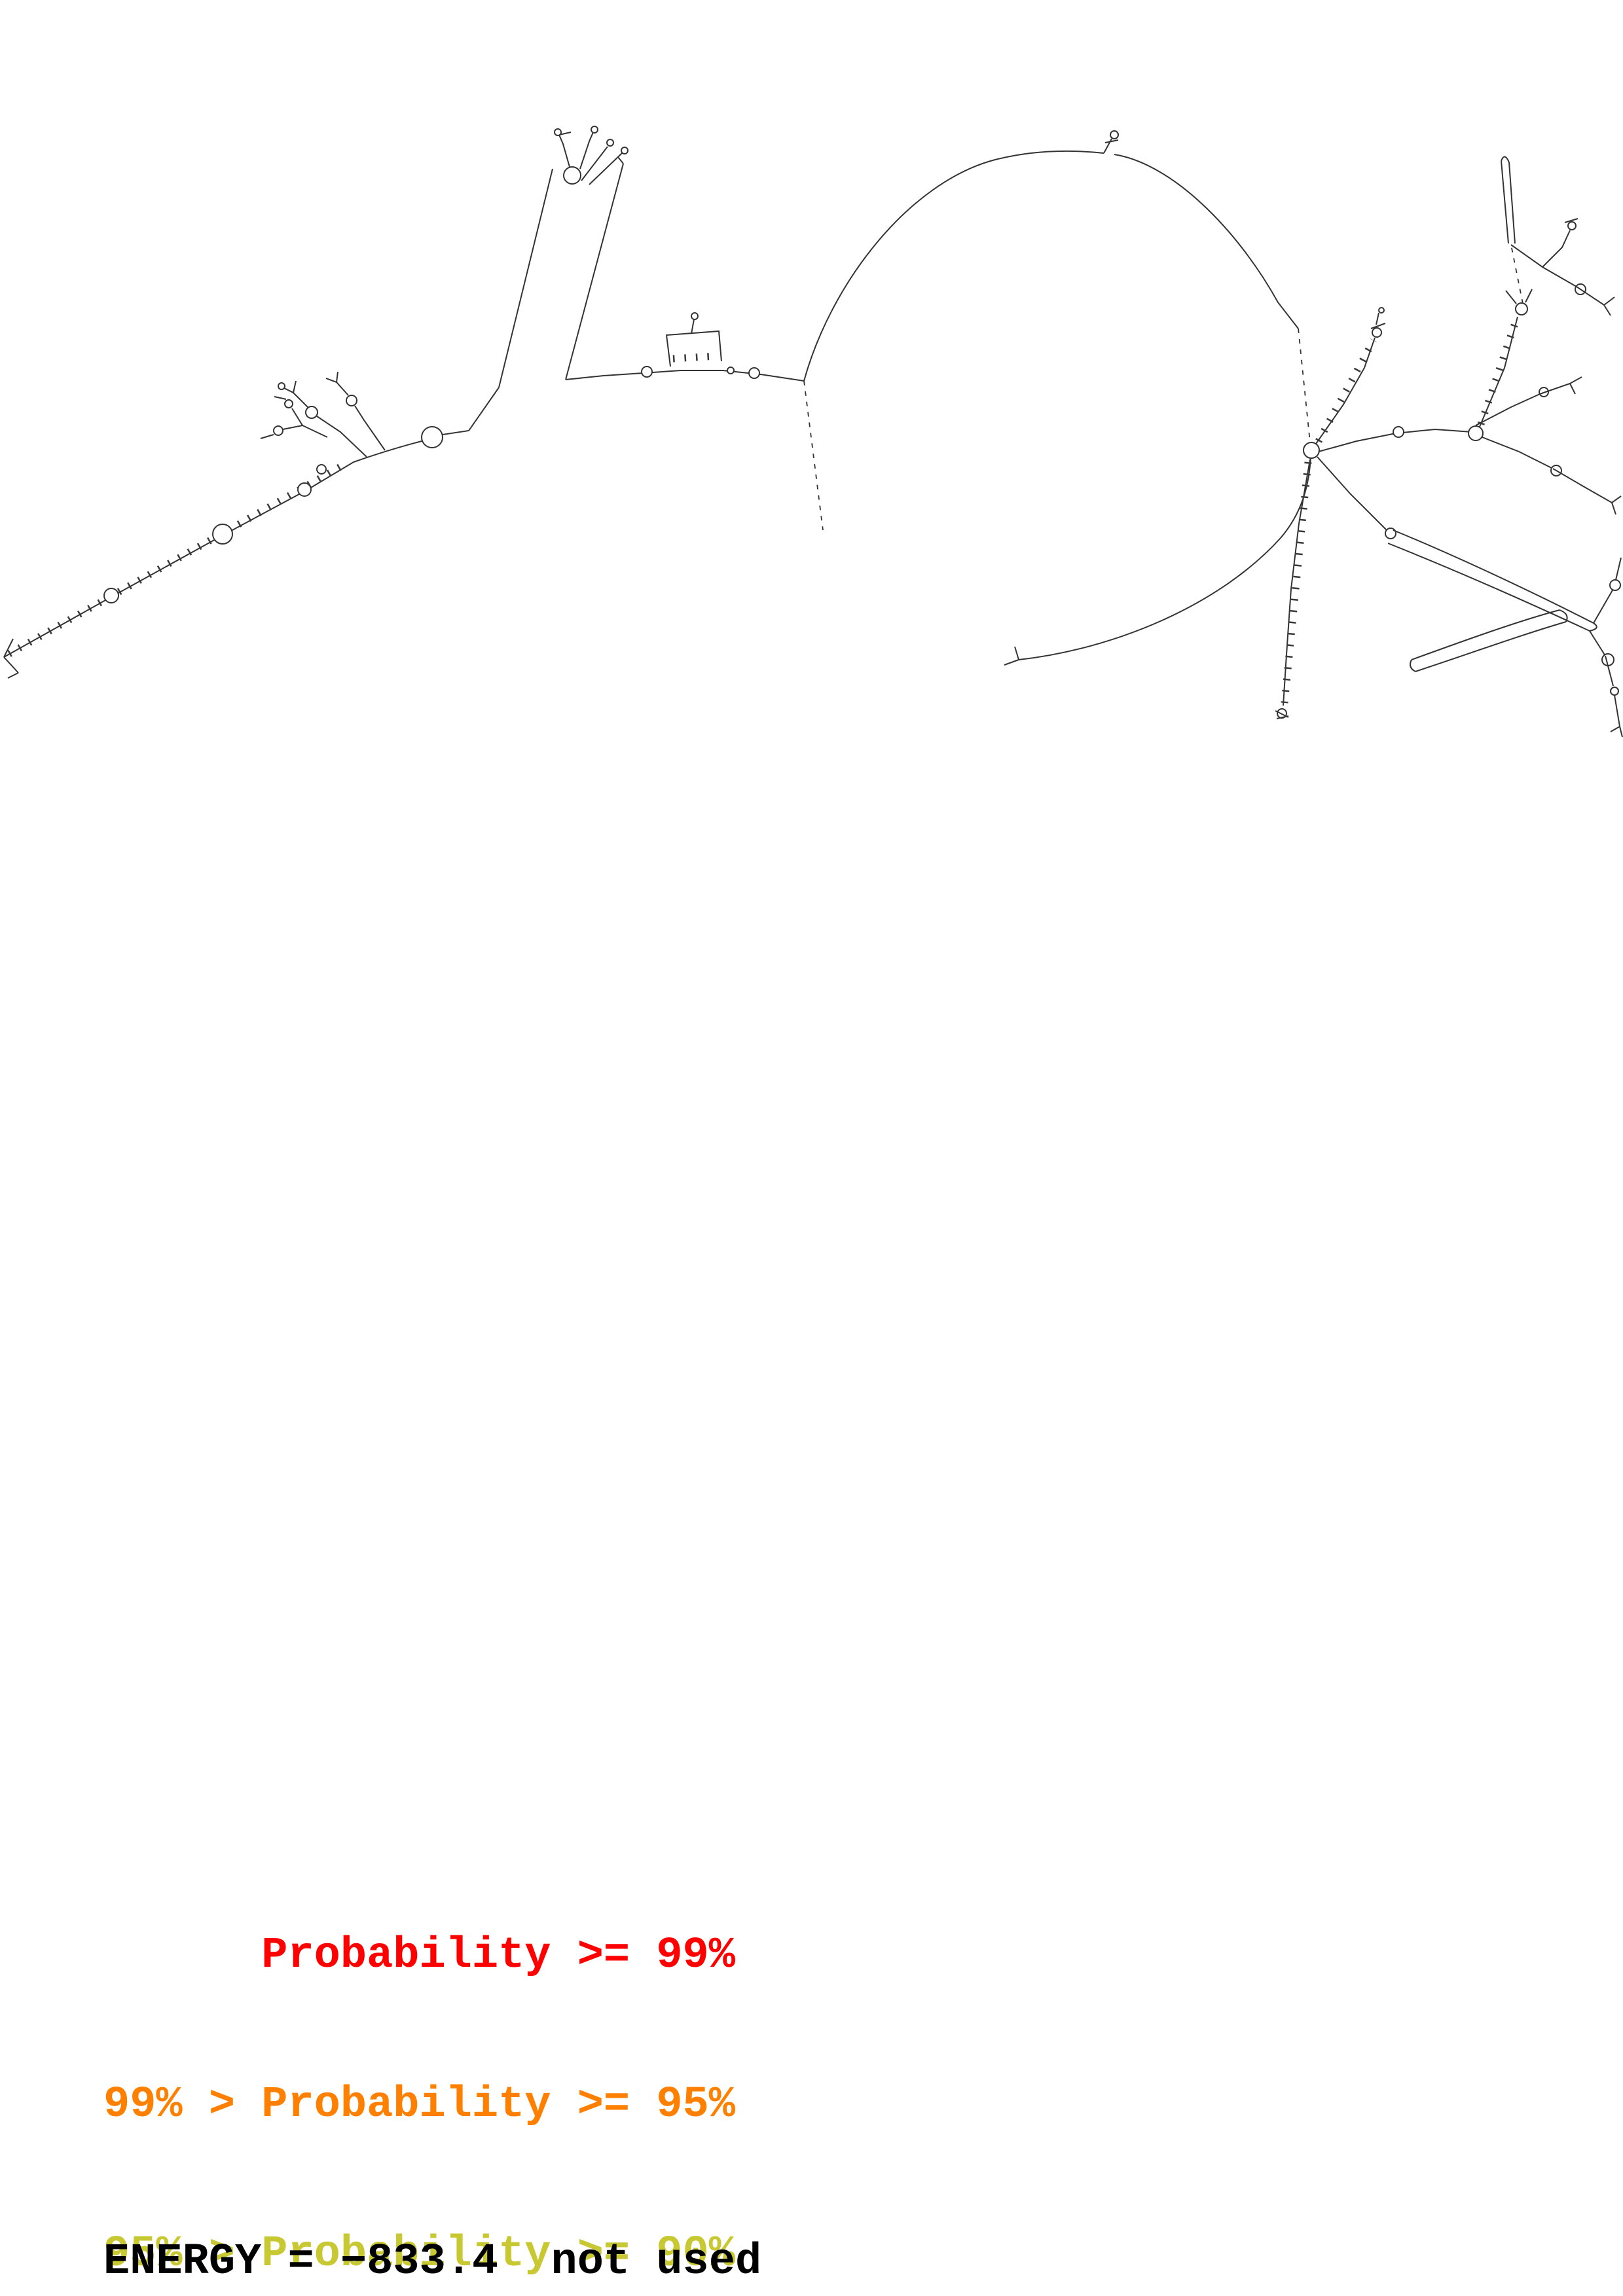 The width and height of the screenshot is (1623, 2296). What do you see at coordinates (419, 2254) in the screenshot?
I see `legend-item-p90: 95% > Probability >= 90%` at bounding box center [419, 2254].